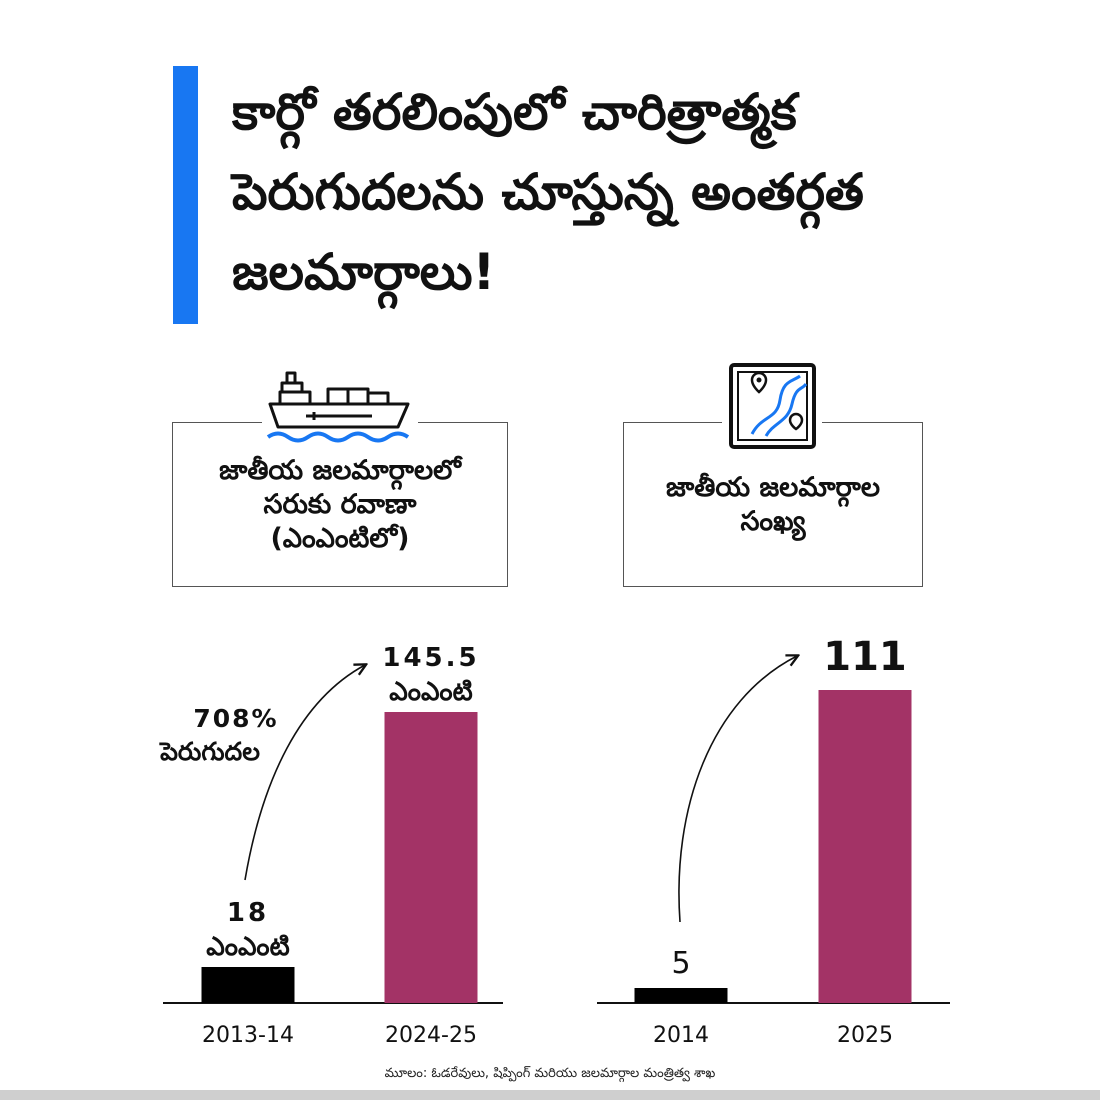 The height and width of the screenshot is (1100, 1100). What do you see at coordinates (550, 1095) in the screenshot?
I see `bottom-strip` at bounding box center [550, 1095].